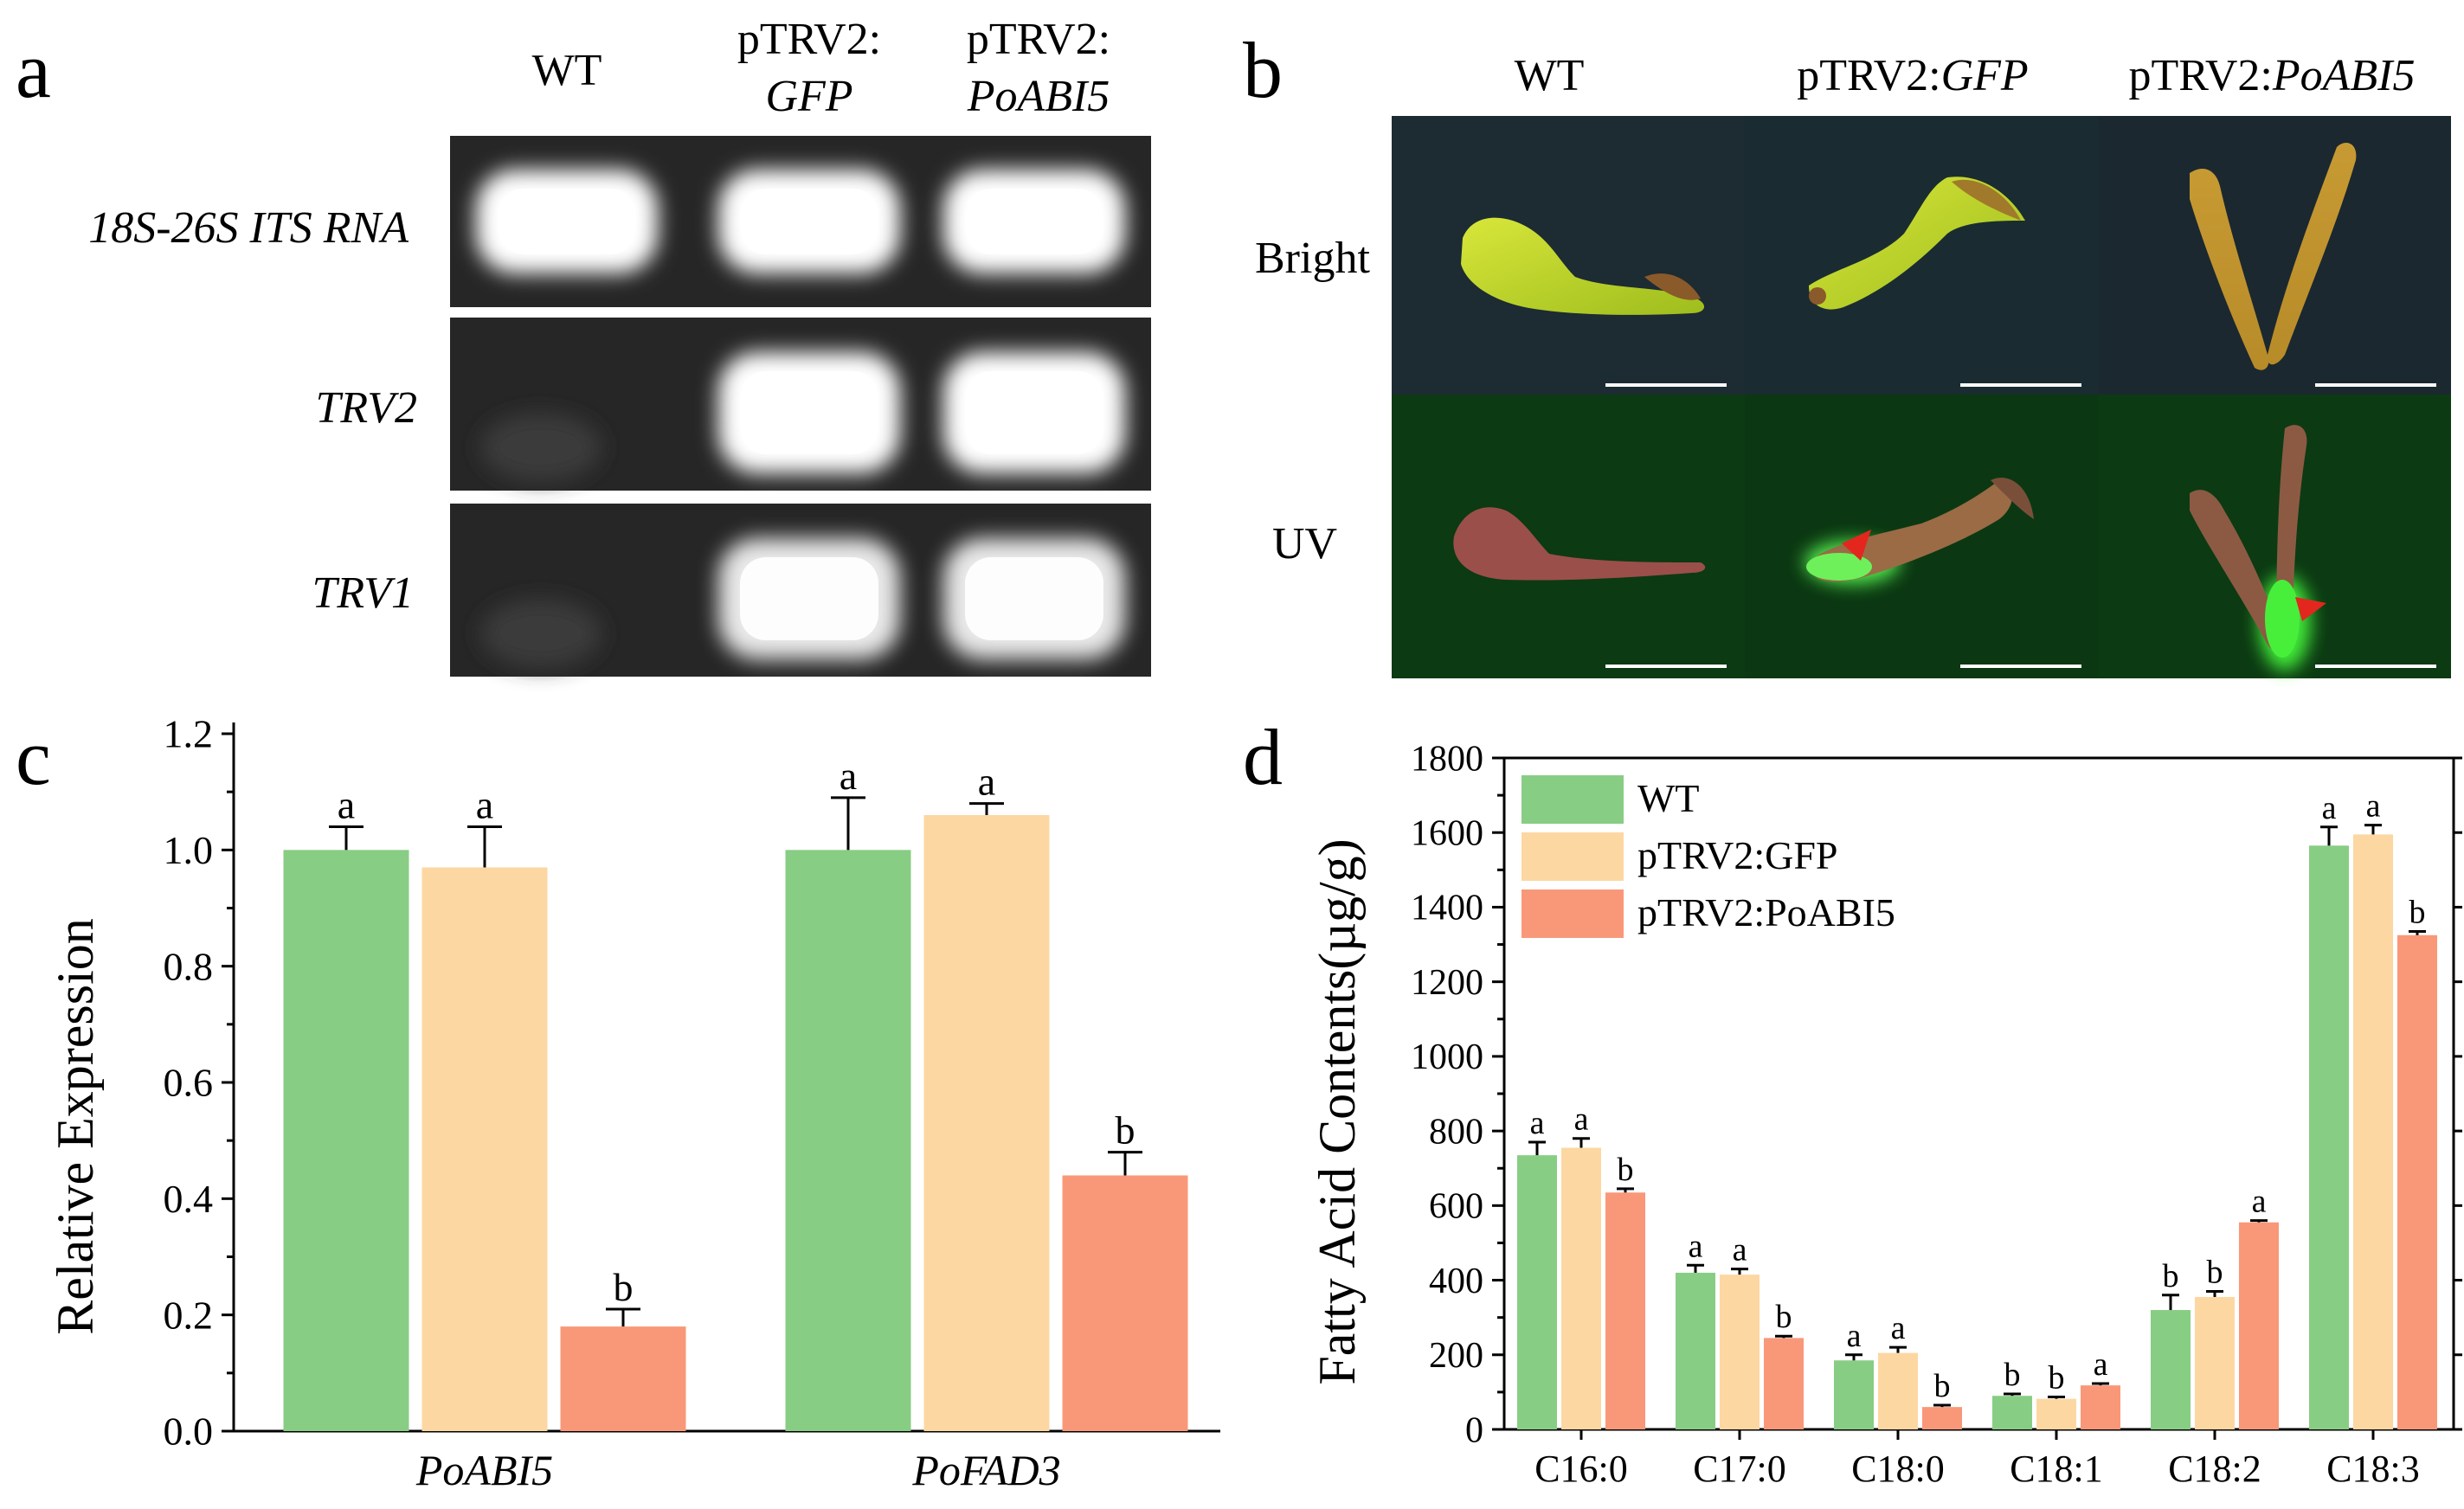 The width and height of the screenshot is (2464, 1509). I want to click on bar-WT-PoABI5, so click(346, 1140).